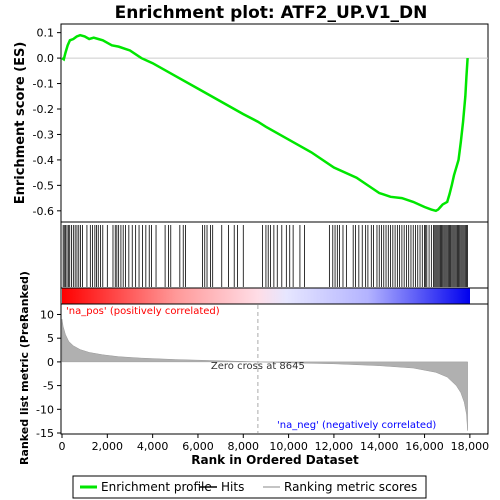 This screenshot has height=500, width=500. Describe the element at coordinates (232, 487) in the screenshot. I see `legend-label: Hits` at that location.